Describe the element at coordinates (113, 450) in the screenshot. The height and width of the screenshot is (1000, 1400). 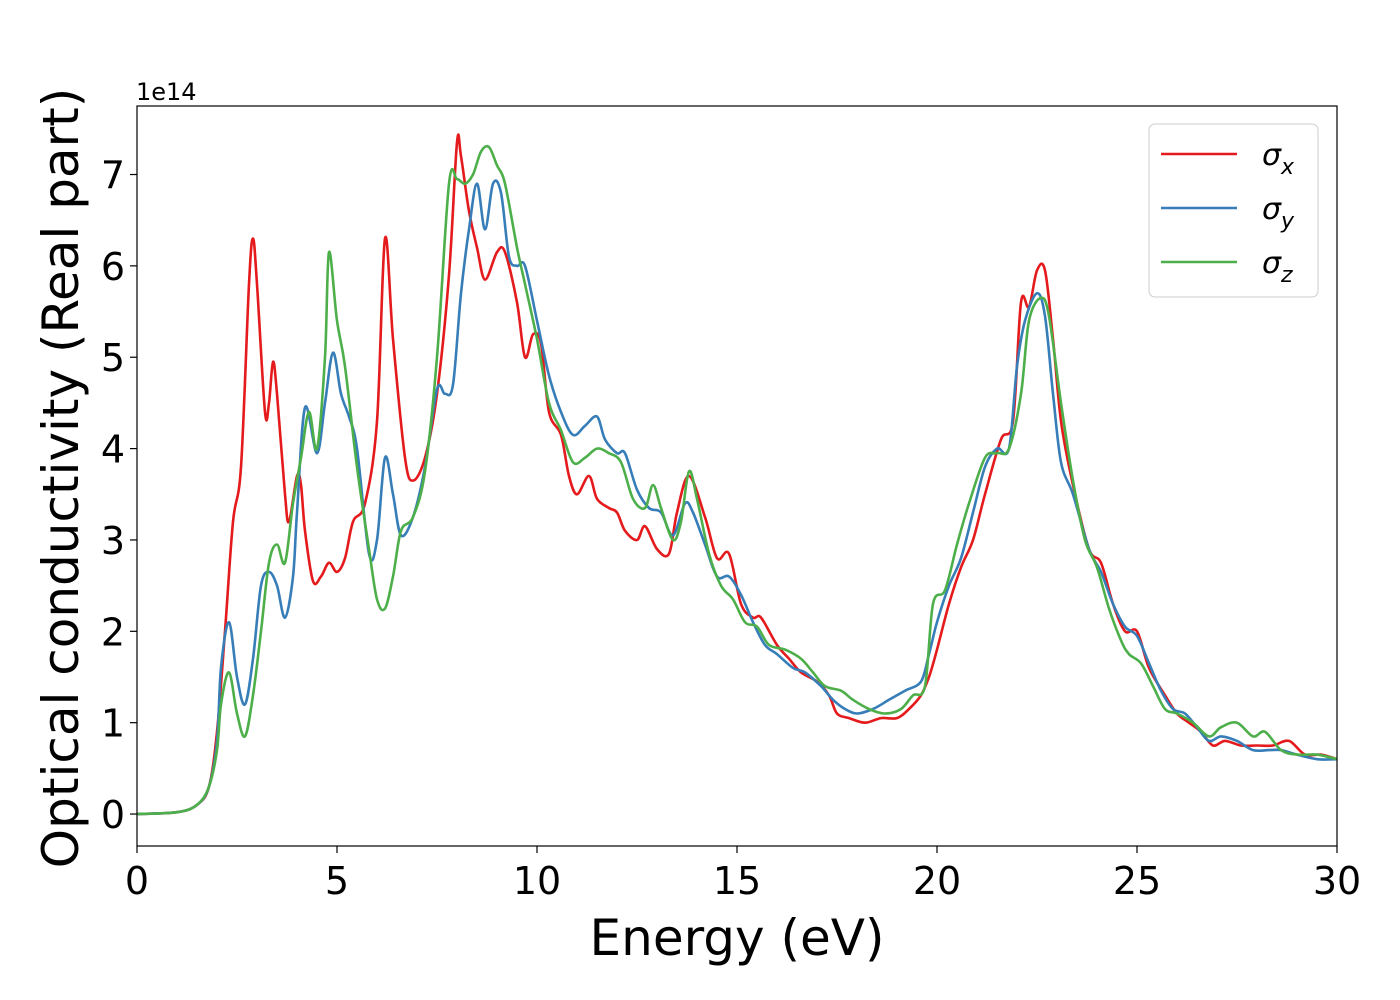
I see `y-tick-label: 4` at that location.